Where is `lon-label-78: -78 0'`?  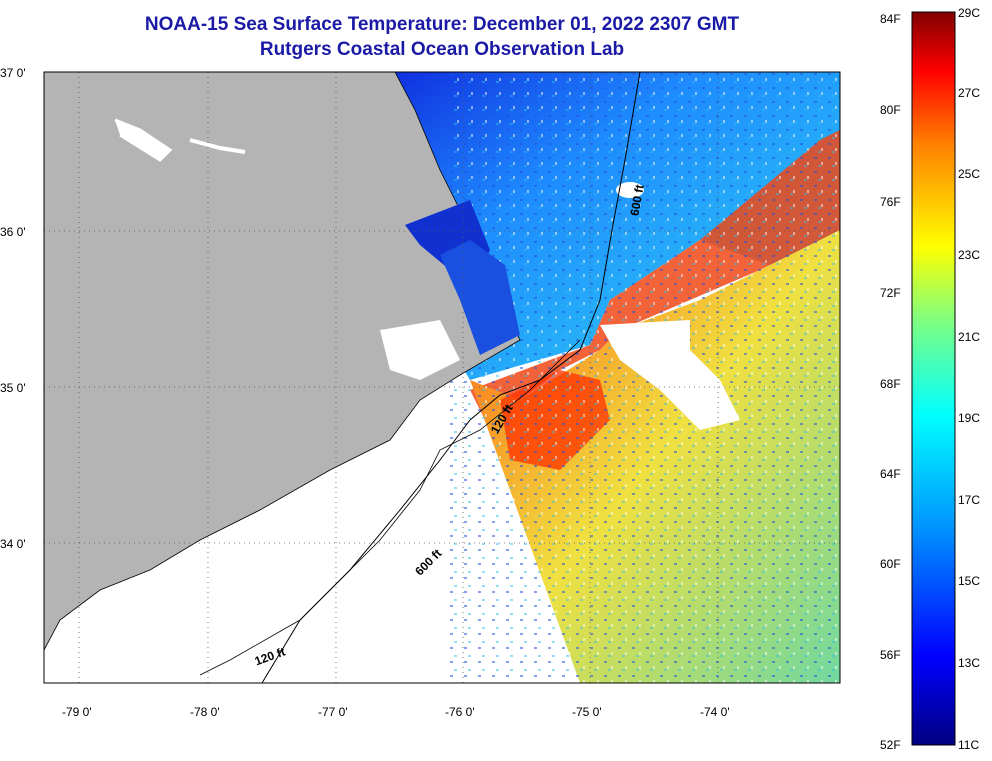 lon-label-78: -78 0' is located at coordinates (205, 712).